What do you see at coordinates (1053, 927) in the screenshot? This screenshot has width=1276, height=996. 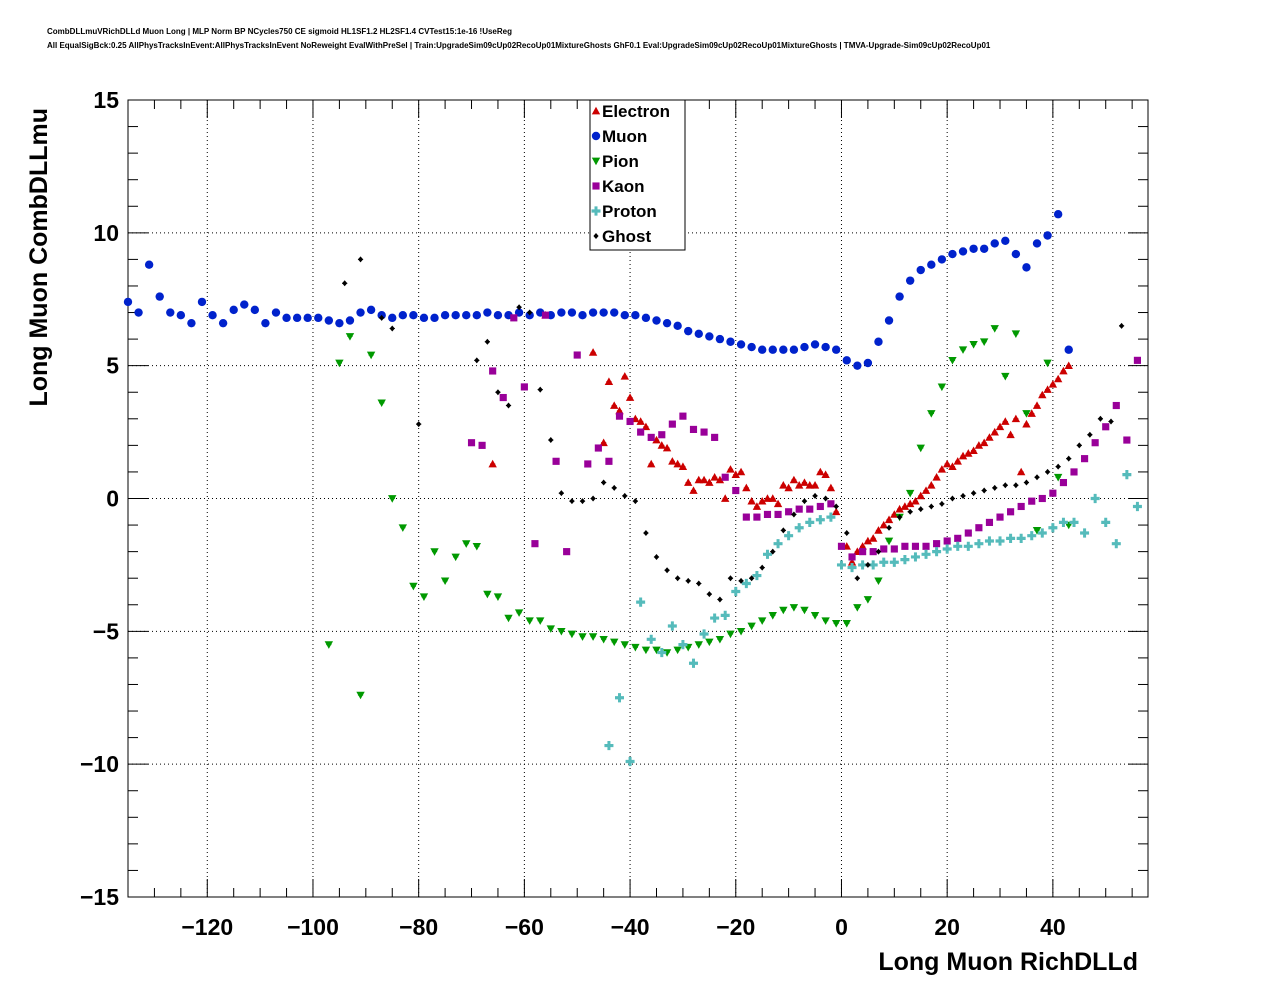 I see `x-tick-label: 40` at bounding box center [1053, 927].